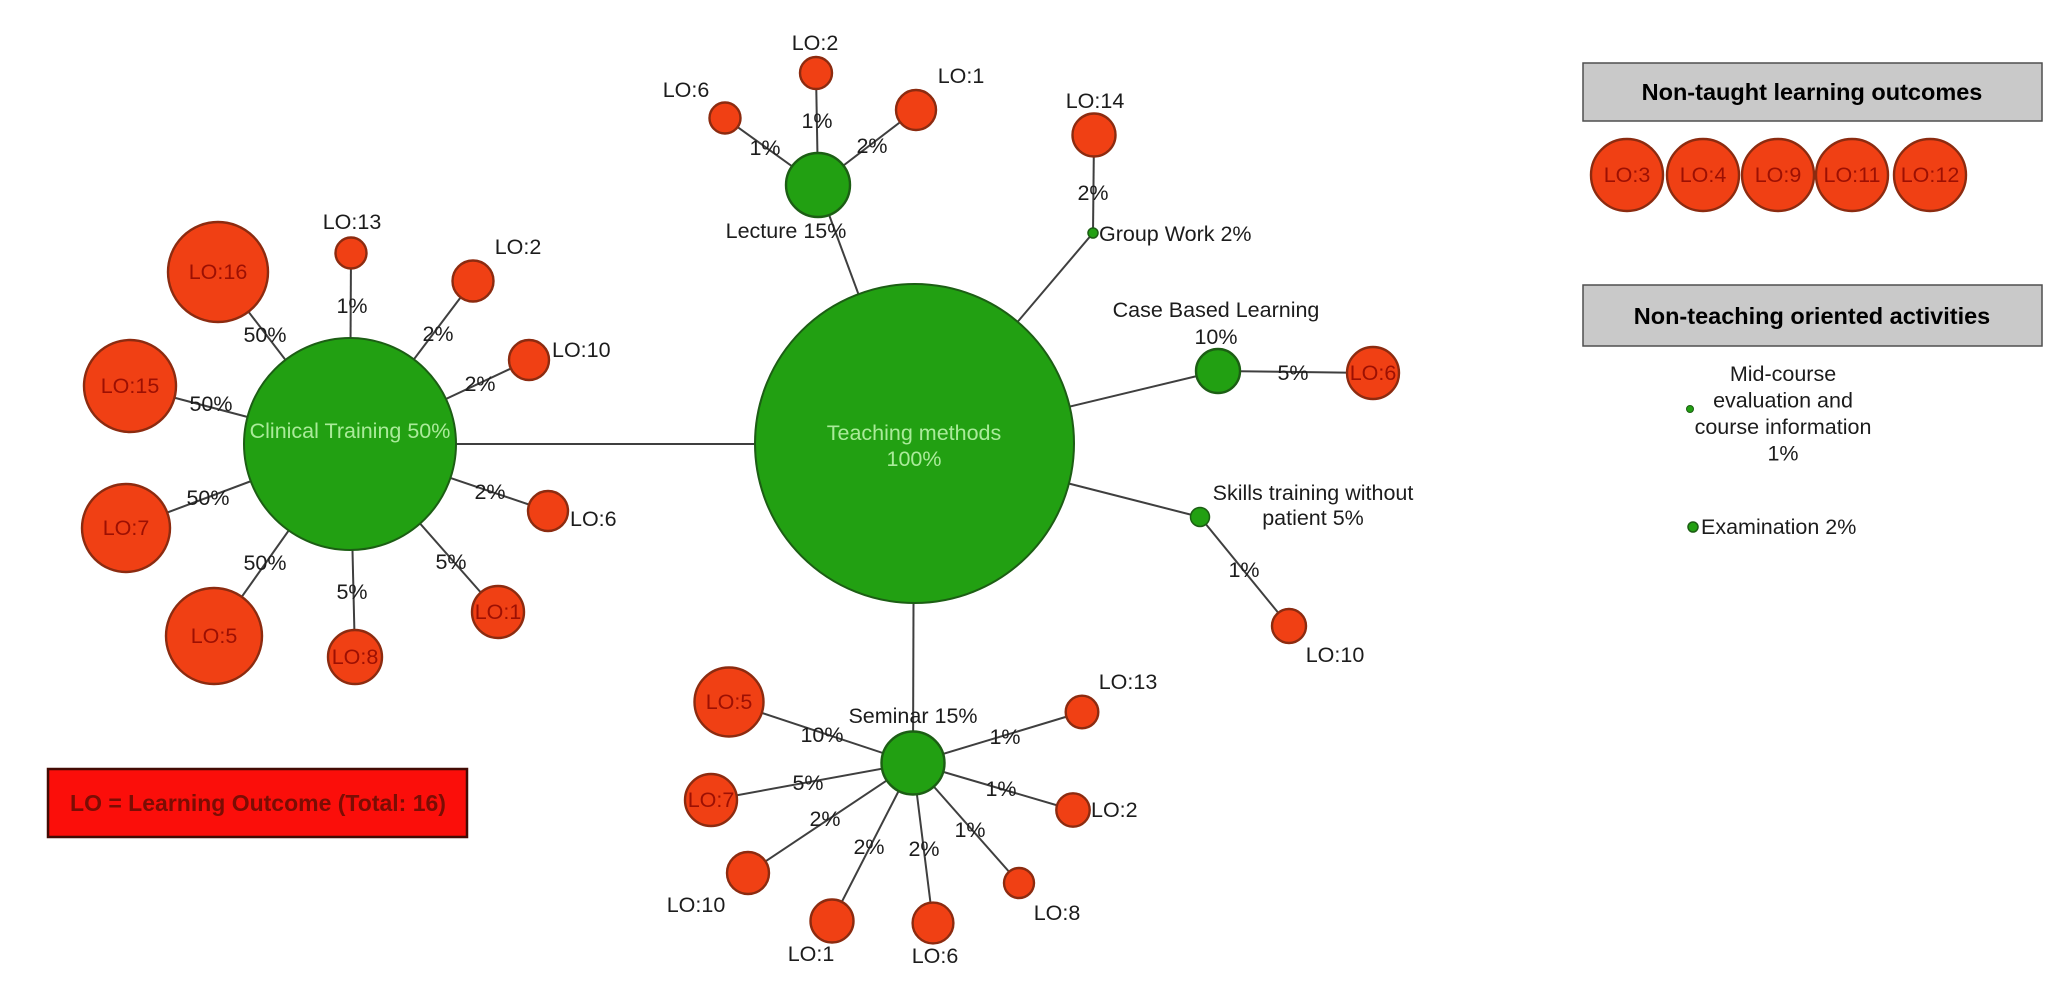 The height and width of the screenshot is (1001, 2059). I want to click on svg-text: course information, so click(1783, 427).